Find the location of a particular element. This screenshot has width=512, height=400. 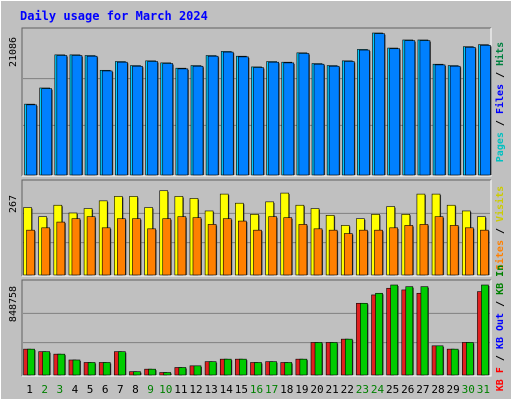

day-label: 21 is located at coordinates (332, 389).